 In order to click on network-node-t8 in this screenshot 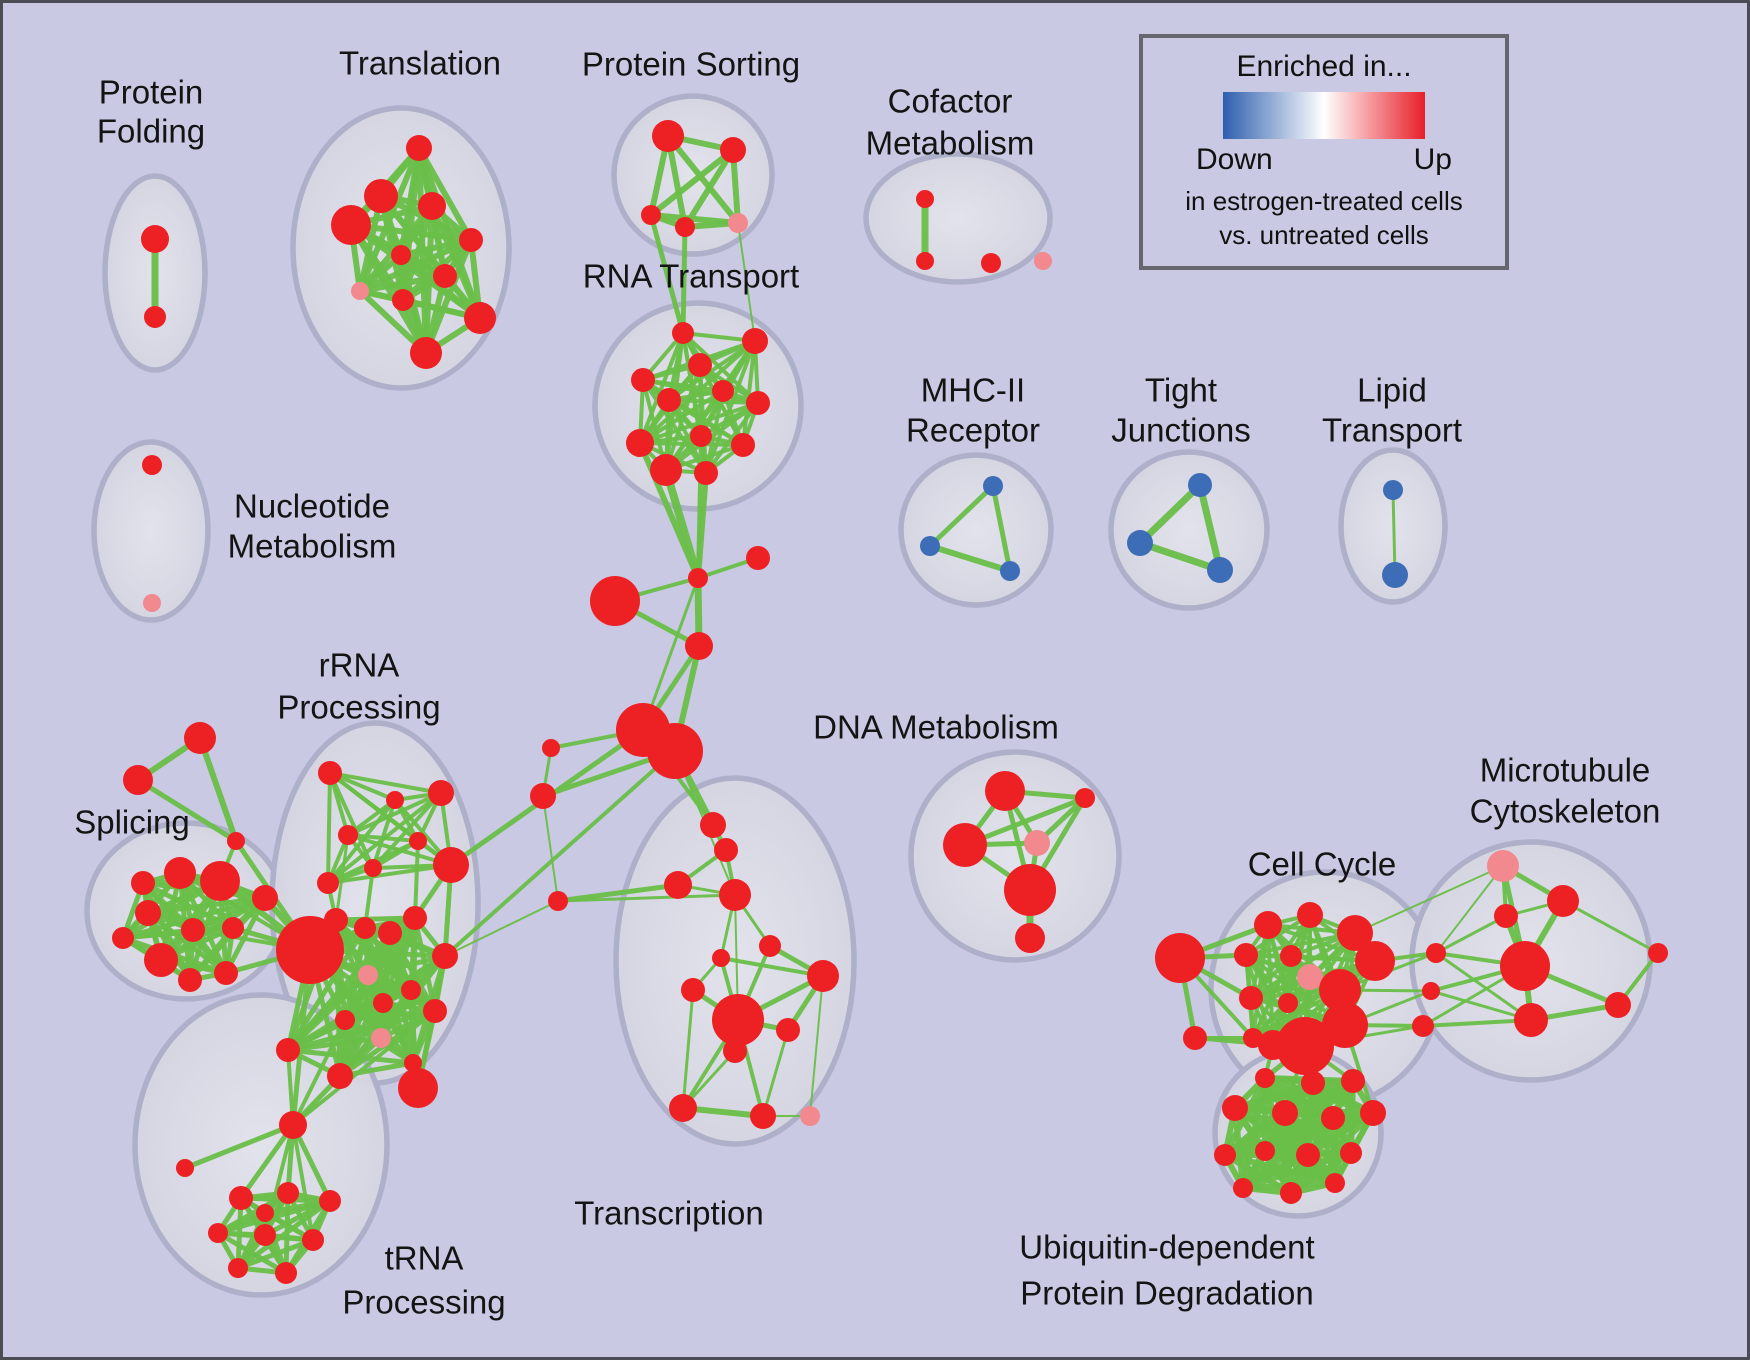, I will do `click(360, 291)`.